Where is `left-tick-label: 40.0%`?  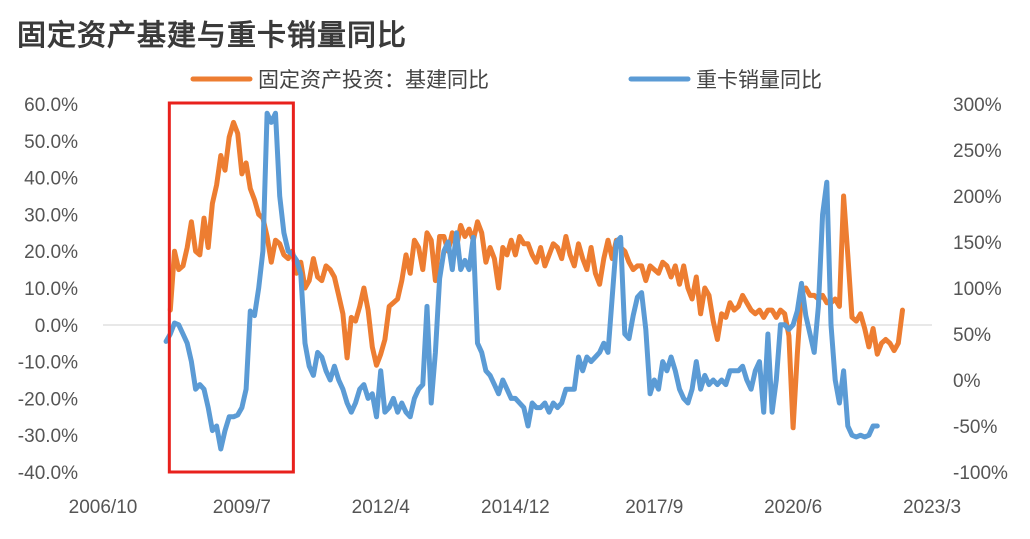
left-tick-label: 40.0% is located at coordinates (51, 179).